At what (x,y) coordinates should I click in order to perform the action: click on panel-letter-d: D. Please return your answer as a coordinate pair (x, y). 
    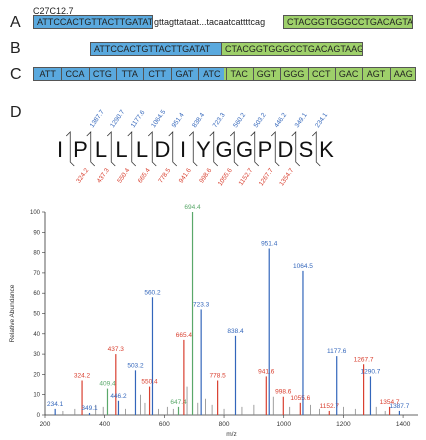
    Looking at the image, I should click on (16, 112).